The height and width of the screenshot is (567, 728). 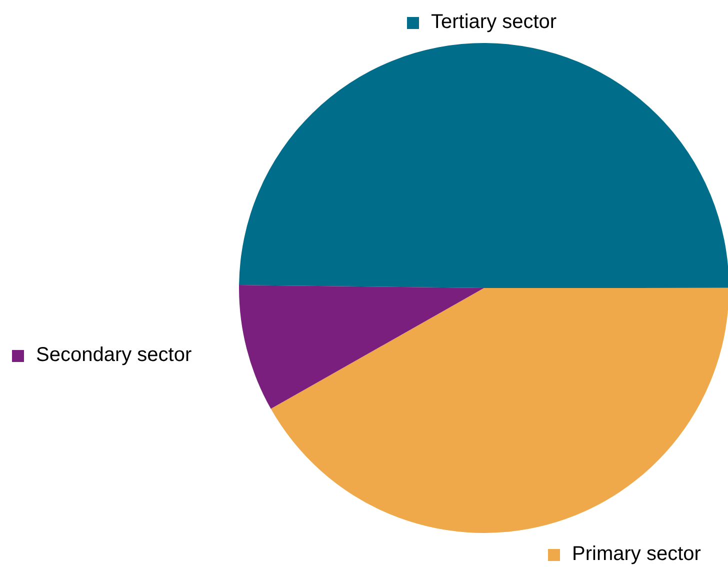 What do you see at coordinates (114, 355) in the screenshot?
I see `legend-label: Secondary sector` at bounding box center [114, 355].